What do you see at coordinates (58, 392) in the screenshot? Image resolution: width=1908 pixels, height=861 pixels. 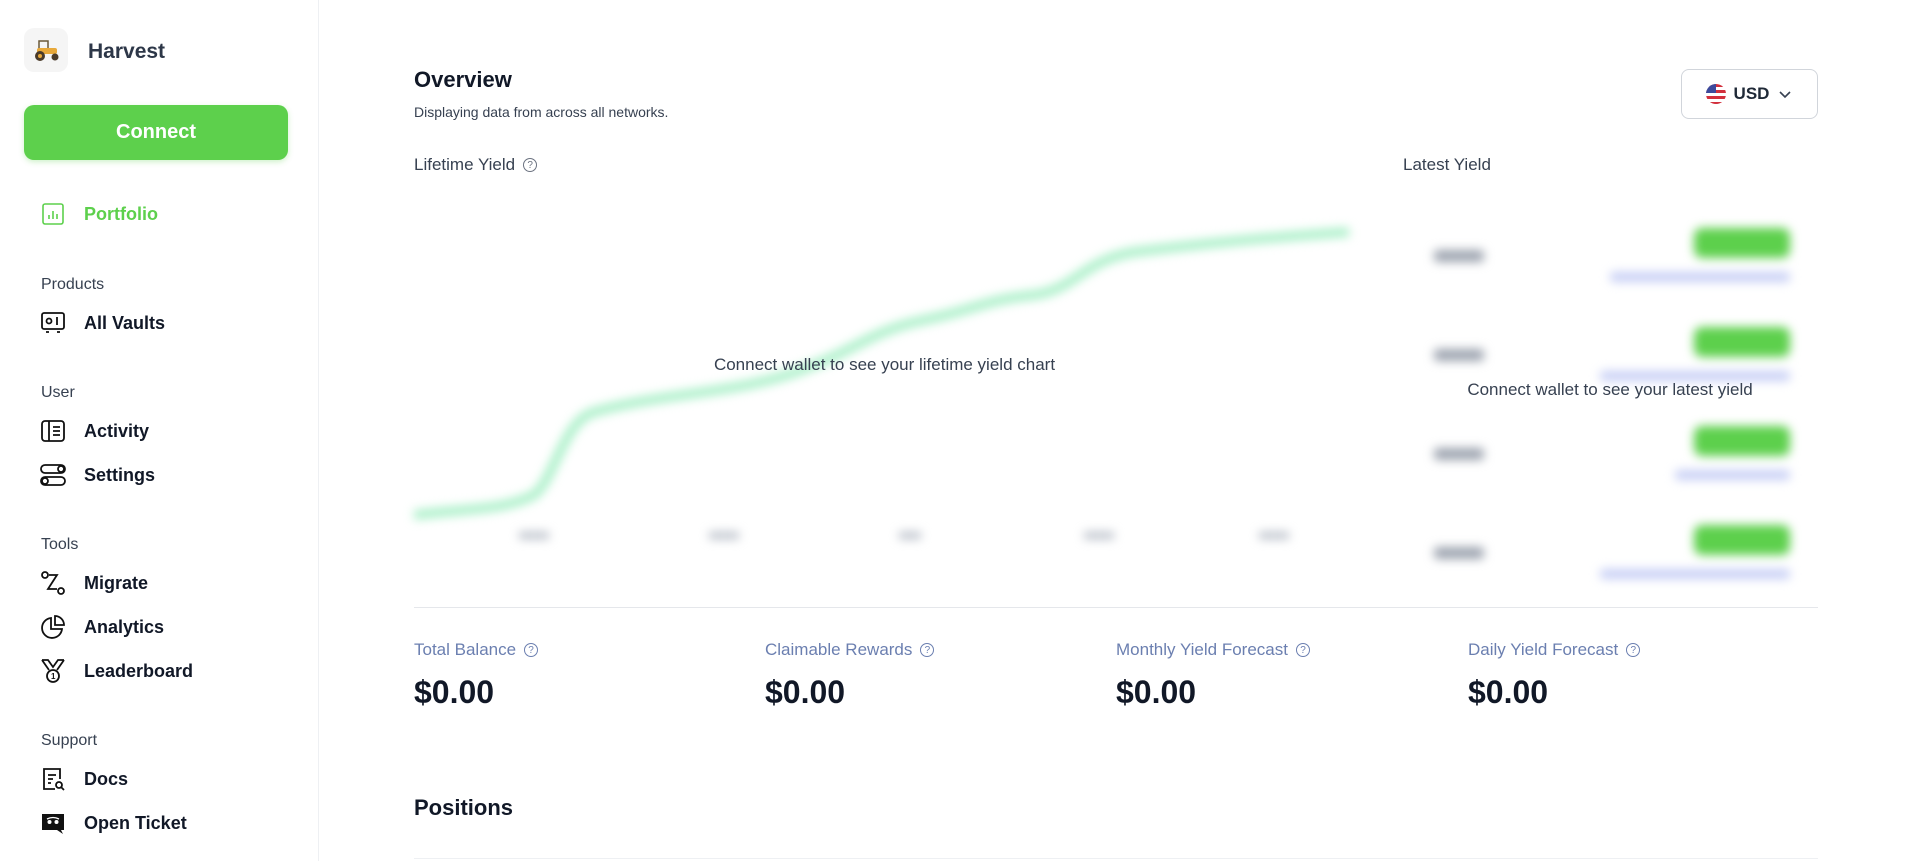 I see `section-user: User` at bounding box center [58, 392].